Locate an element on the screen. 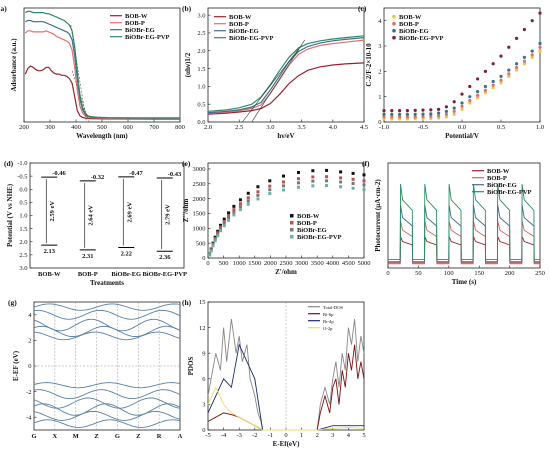 The width and height of the screenshot is (550, 454). panel-a-tangent-line is located at coordinates (78, 74).